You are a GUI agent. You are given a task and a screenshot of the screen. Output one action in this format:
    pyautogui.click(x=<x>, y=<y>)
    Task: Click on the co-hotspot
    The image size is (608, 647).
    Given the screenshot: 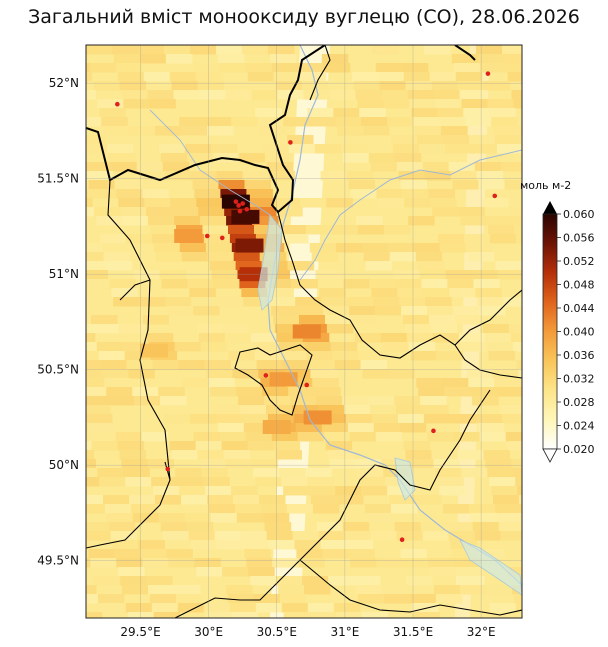 What is the action you would take?
    pyautogui.click(x=154, y=350)
    